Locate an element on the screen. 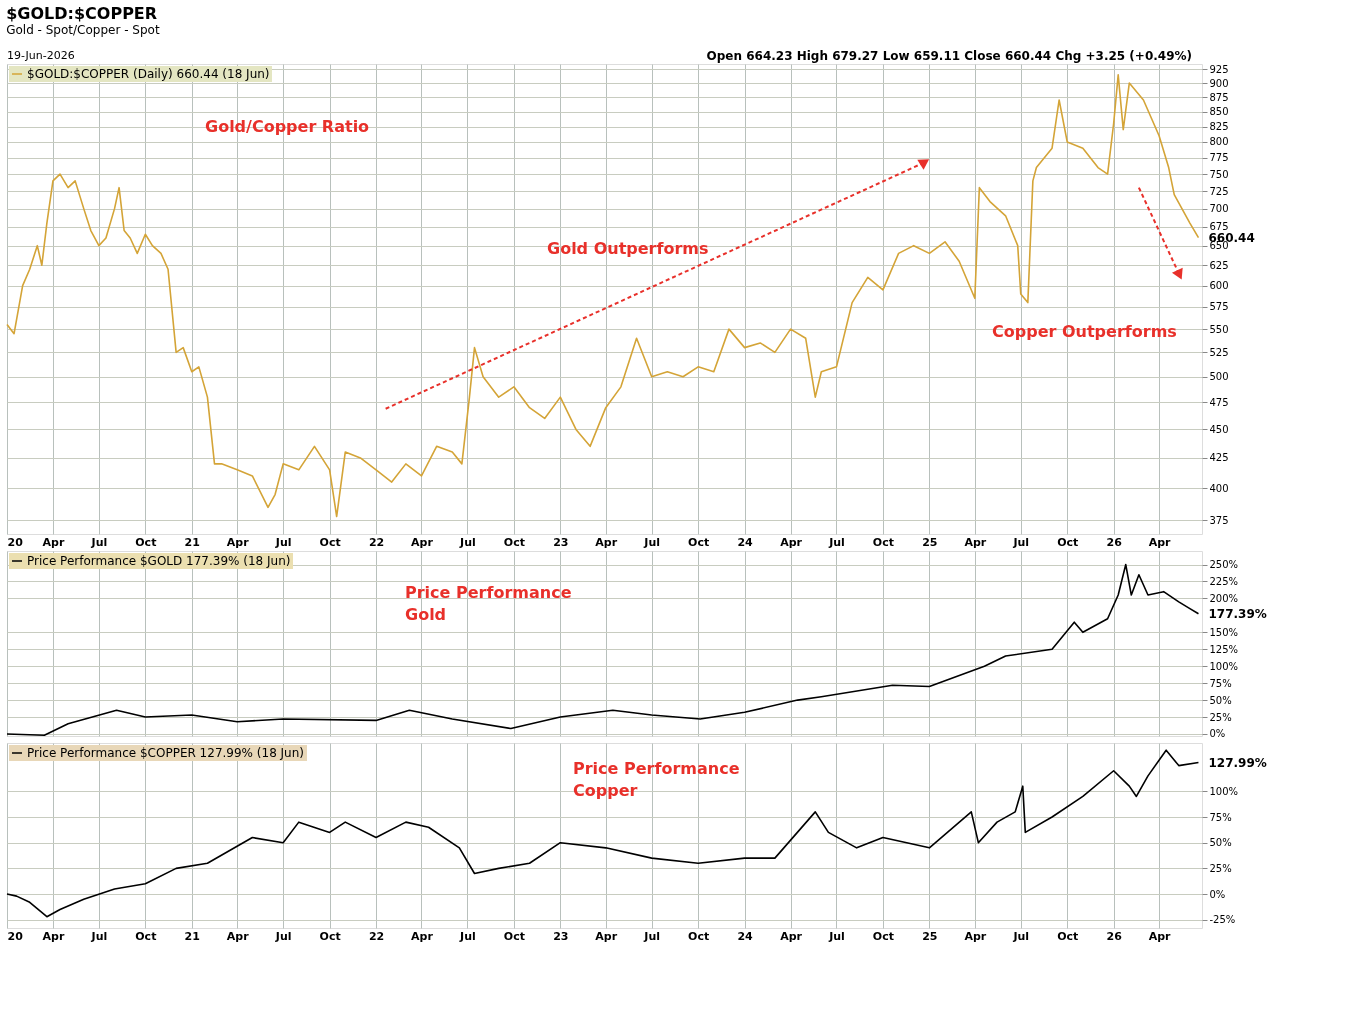  legend-label: Price Performance $COPPER 127.99% (18 Jun) is located at coordinates (166, 753).